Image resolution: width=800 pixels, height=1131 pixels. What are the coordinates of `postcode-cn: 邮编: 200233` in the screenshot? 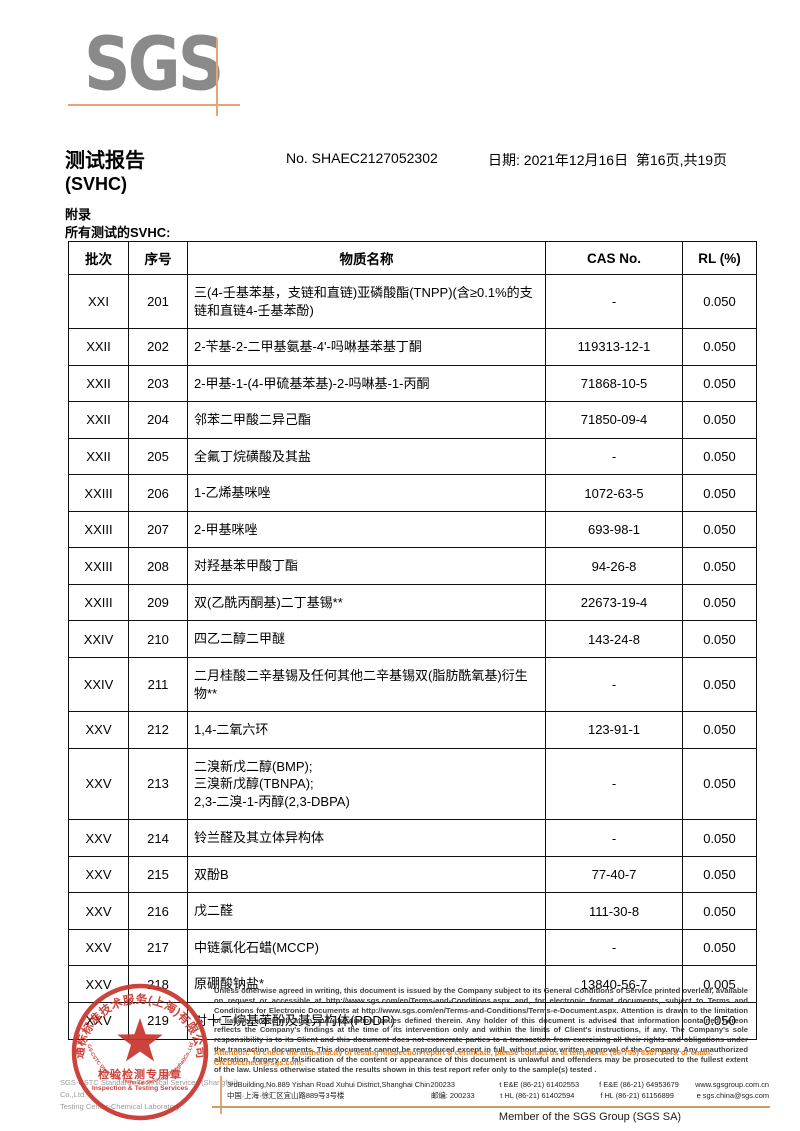 It's located at (453, 1096).